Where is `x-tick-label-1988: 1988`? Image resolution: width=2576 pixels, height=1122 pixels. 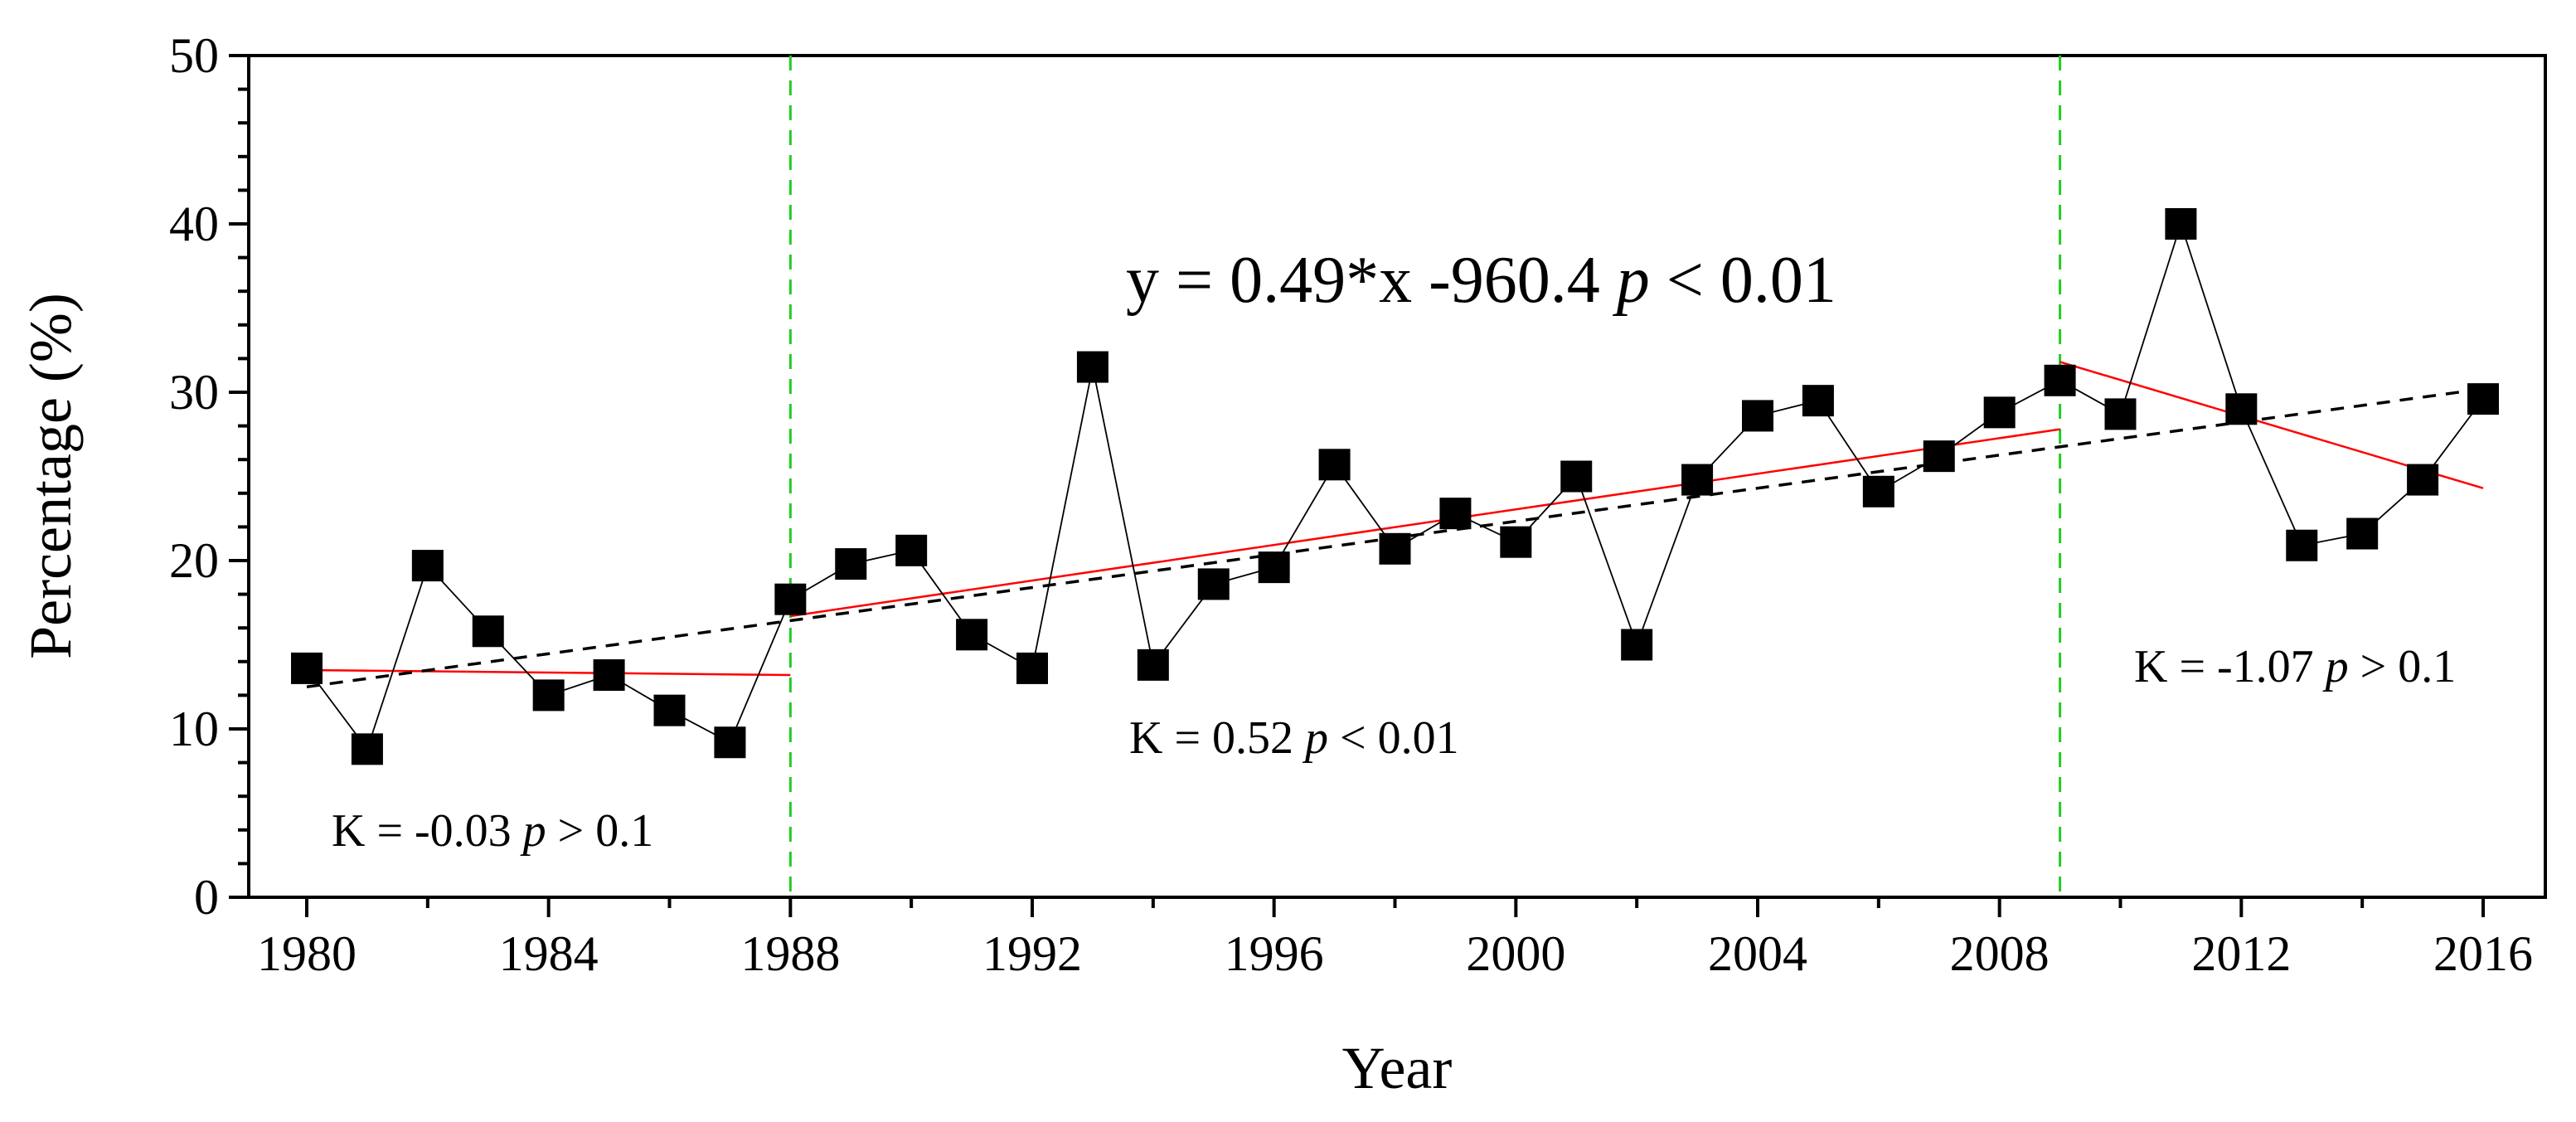 x-tick-label-1988: 1988 is located at coordinates (790, 953).